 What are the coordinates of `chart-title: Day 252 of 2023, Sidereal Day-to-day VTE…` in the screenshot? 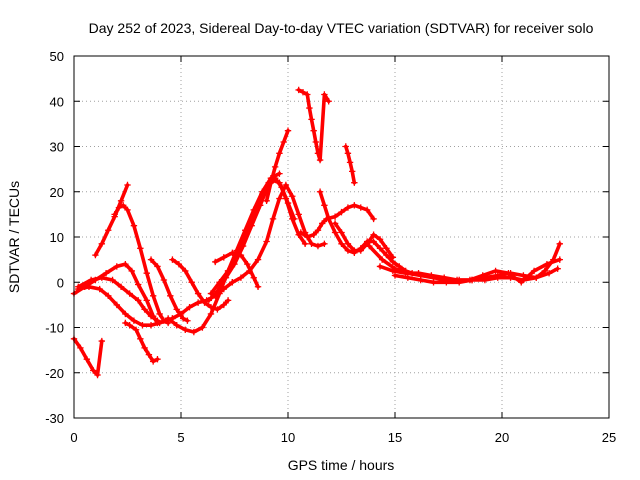 It's located at (341, 28).